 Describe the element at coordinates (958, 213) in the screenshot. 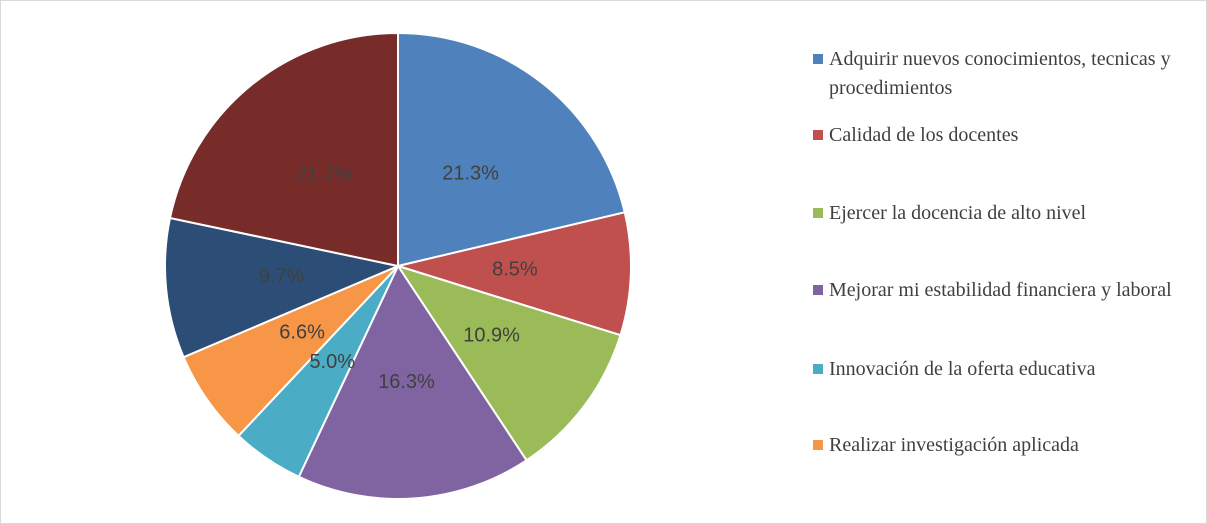

I see `legend-label: Ejercer la docencia de alto nivel` at that location.